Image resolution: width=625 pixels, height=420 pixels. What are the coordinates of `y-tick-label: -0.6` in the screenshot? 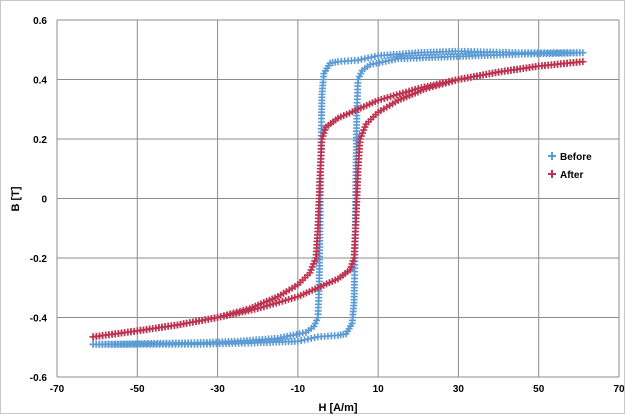 It's located at (39, 378).